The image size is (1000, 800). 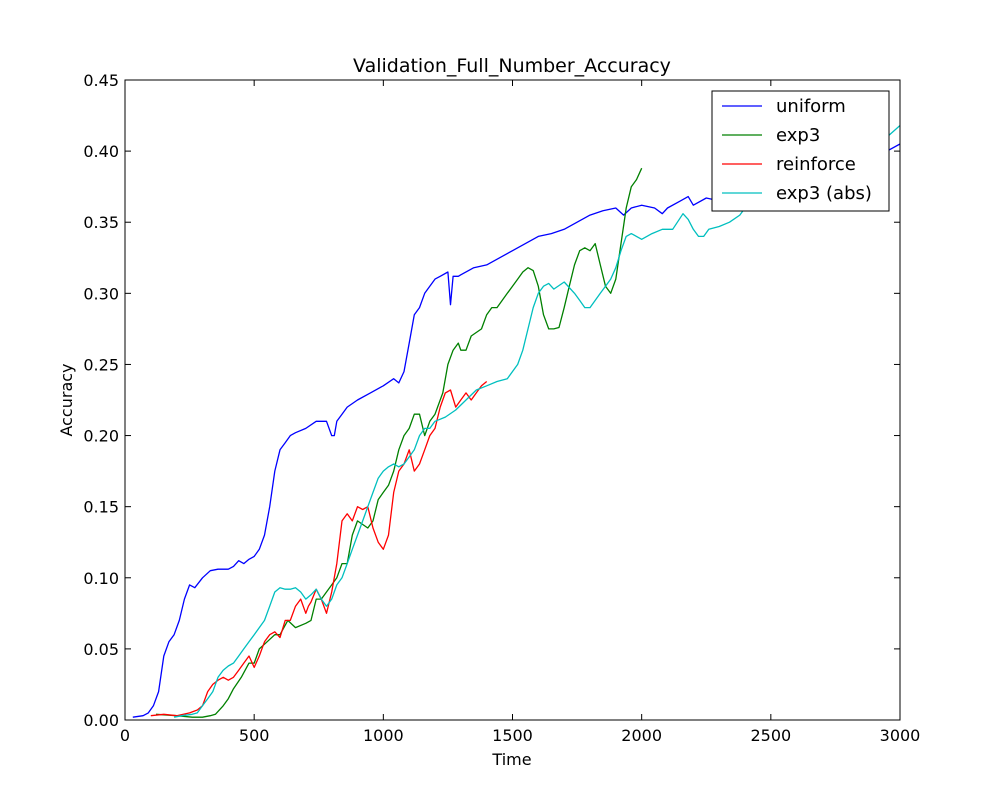 What do you see at coordinates (798, 135) in the screenshot?
I see `legend-label-exp3: exp3` at bounding box center [798, 135].